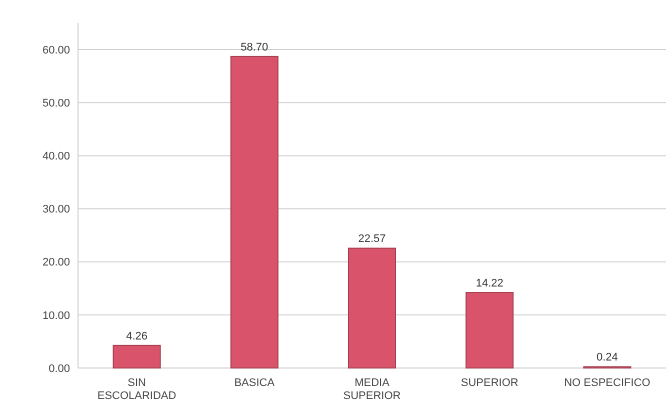 The width and height of the screenshot is (668, 420). Describe the element at coordinates (56, 103) in the screenshot. I see `y-tick-label: 50.00` at that location.